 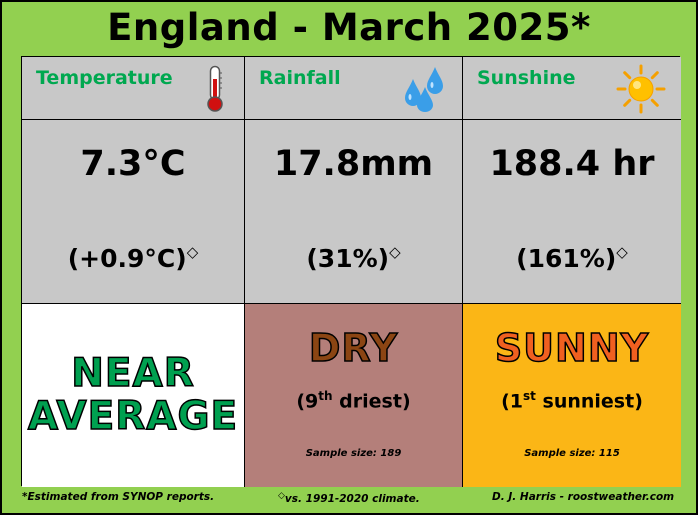 I want to click on footer-credit: D. J. Harris - roostweather.com, so click(x=583, y=497).